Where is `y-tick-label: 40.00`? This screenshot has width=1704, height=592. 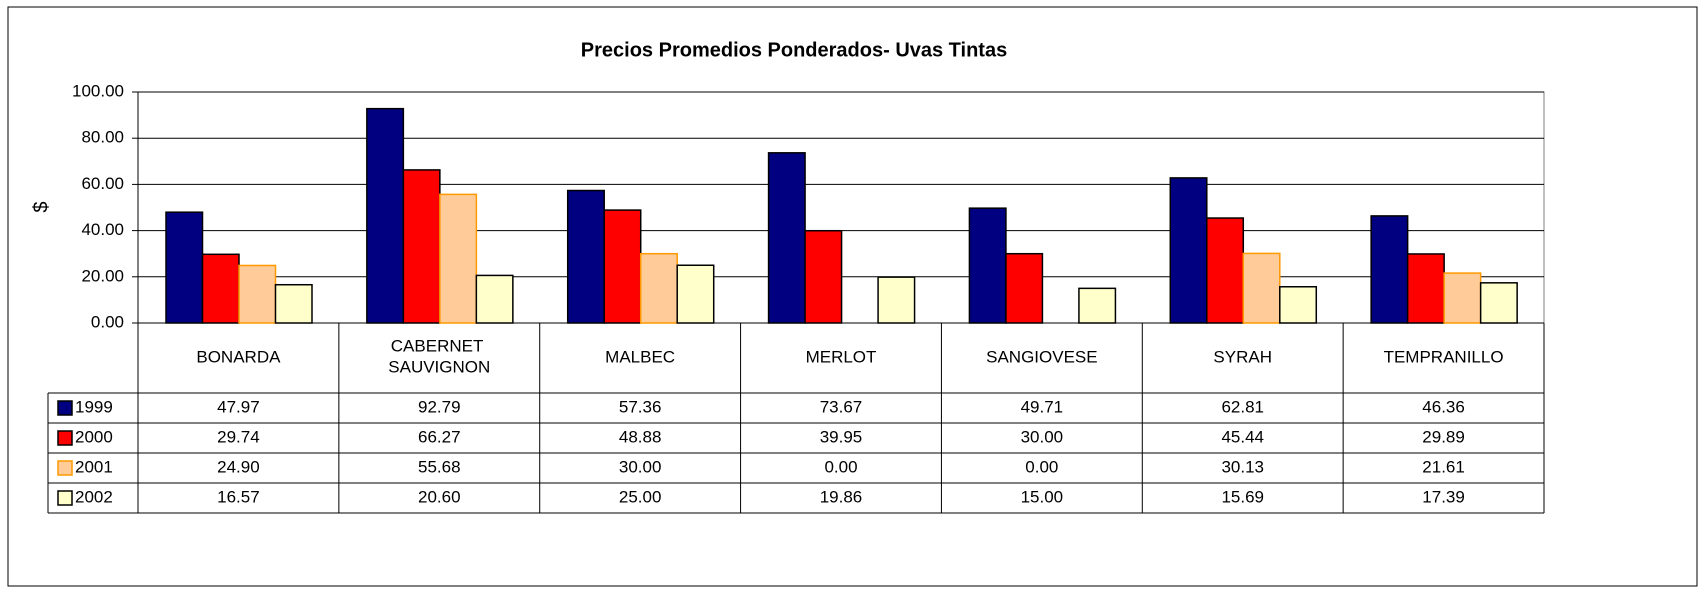
y-tick-label: 40.00 is located at coordinates (102, 229).